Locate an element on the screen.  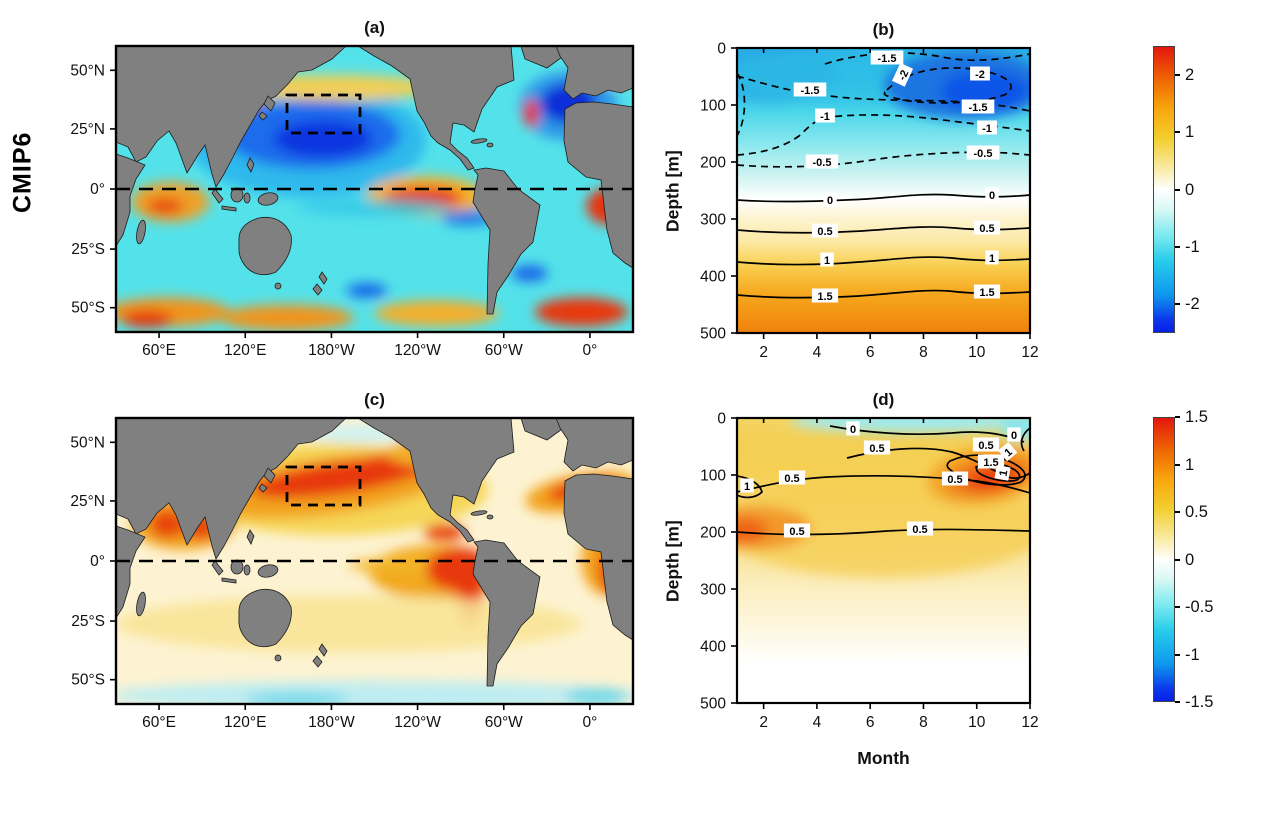
contour-line-0.5-200m is located at coordinates (883, 532).